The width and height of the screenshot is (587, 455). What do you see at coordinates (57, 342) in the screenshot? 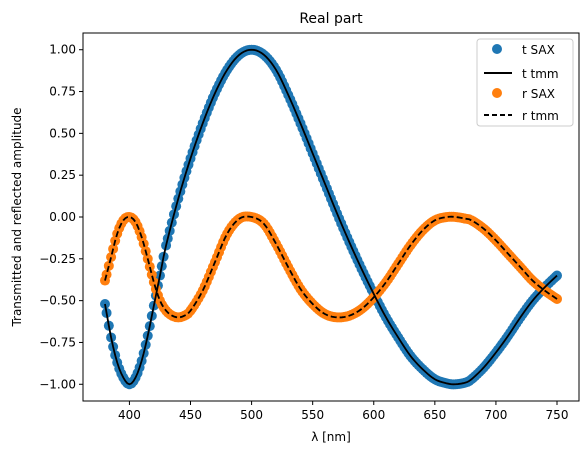
I see `y-tick-label: −0.75` at bounding box center [57, 342].